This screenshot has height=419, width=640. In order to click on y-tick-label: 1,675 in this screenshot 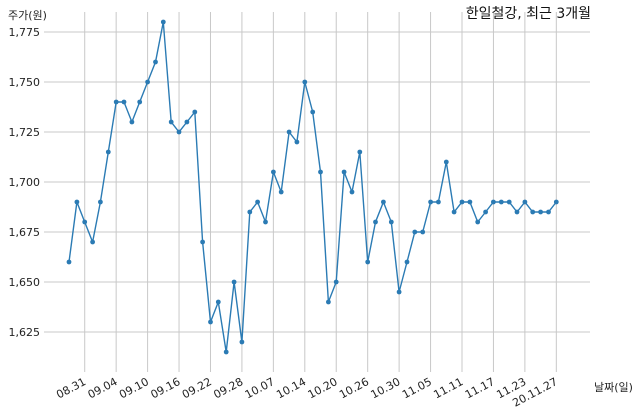, I will do `click(25, 232)`.